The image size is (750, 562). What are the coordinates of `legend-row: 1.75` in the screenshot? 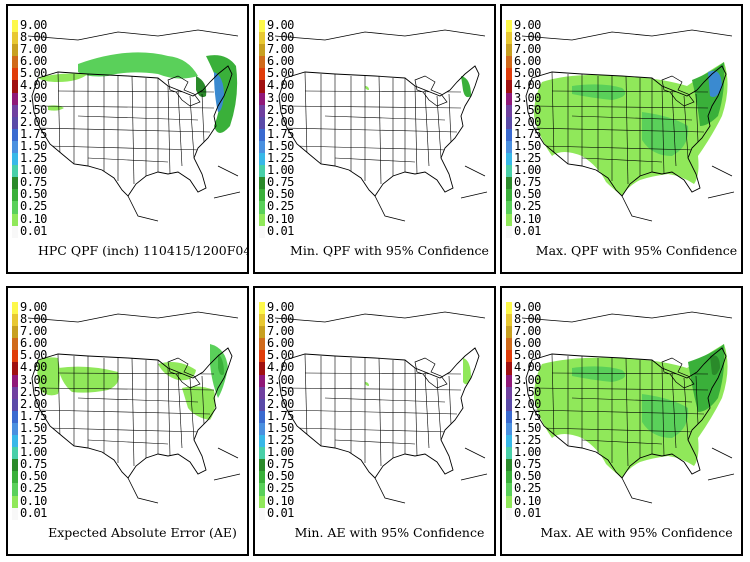 It's located at (536, 134).